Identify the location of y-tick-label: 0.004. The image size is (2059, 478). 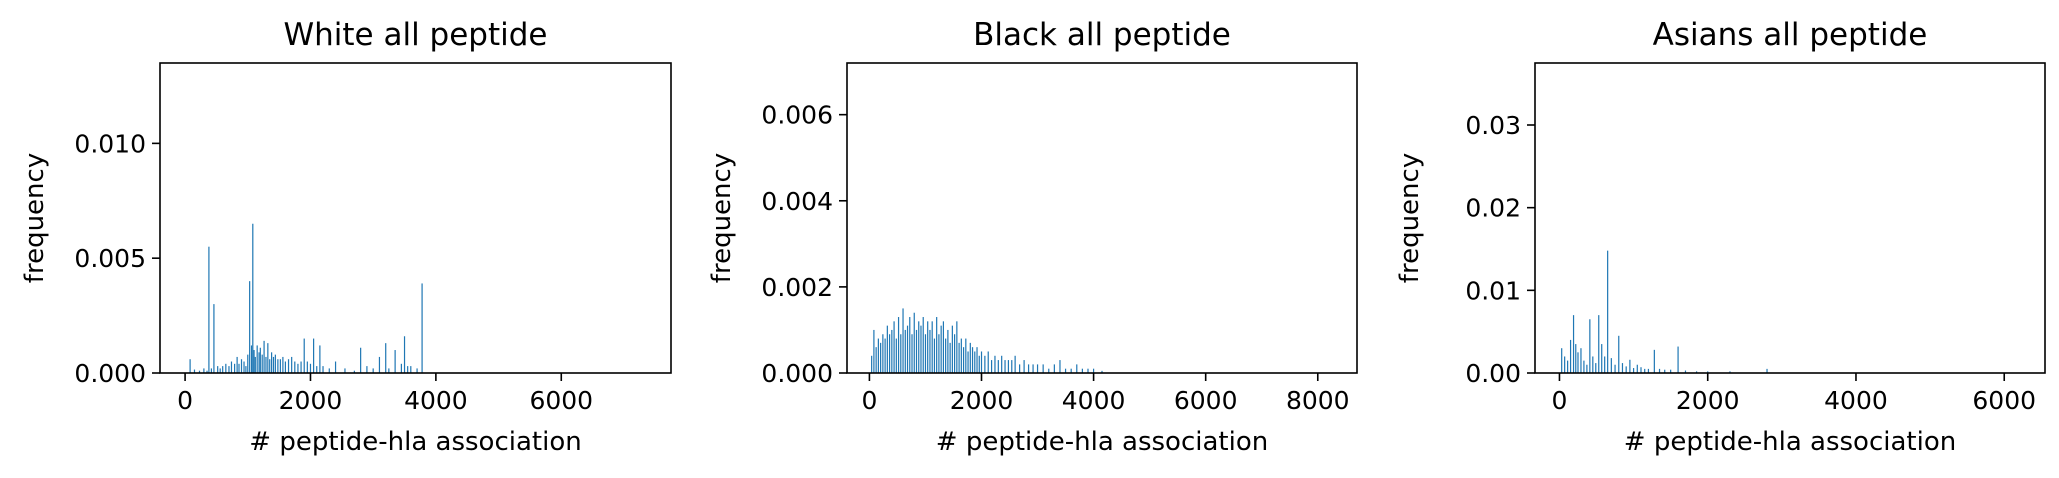
(797, 201).